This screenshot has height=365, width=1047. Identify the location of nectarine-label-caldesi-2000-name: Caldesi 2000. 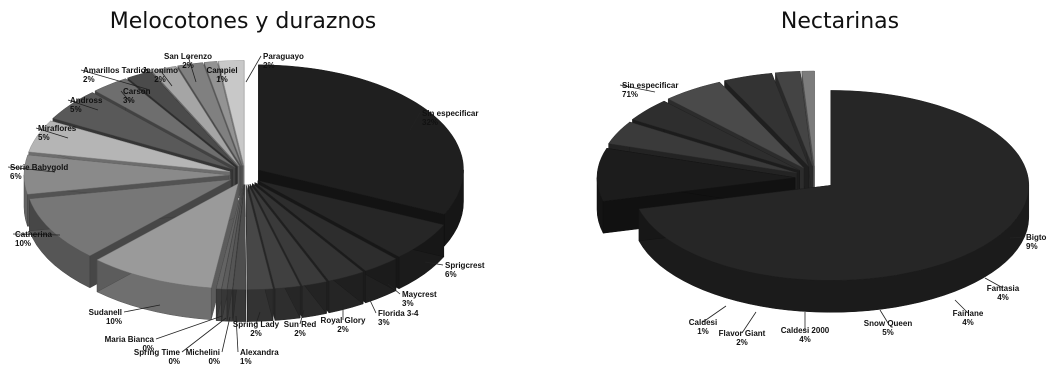
(805, 330).